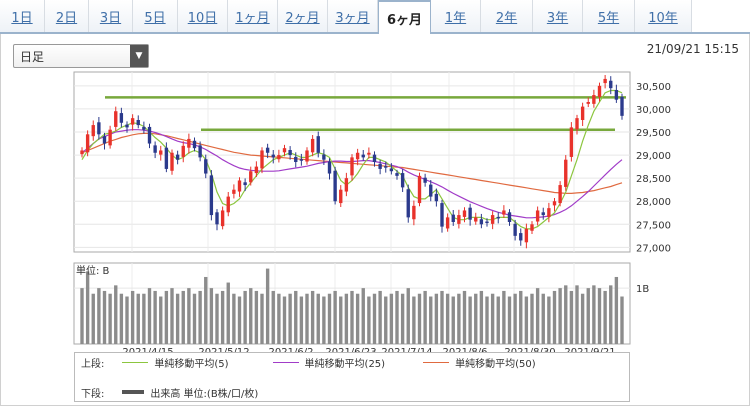 The width and height of the screenshot is (750, 406). Describe the element at coordinates (303, 16) in the screenshot. I see `tab-6: 2ヶ月` at that location.